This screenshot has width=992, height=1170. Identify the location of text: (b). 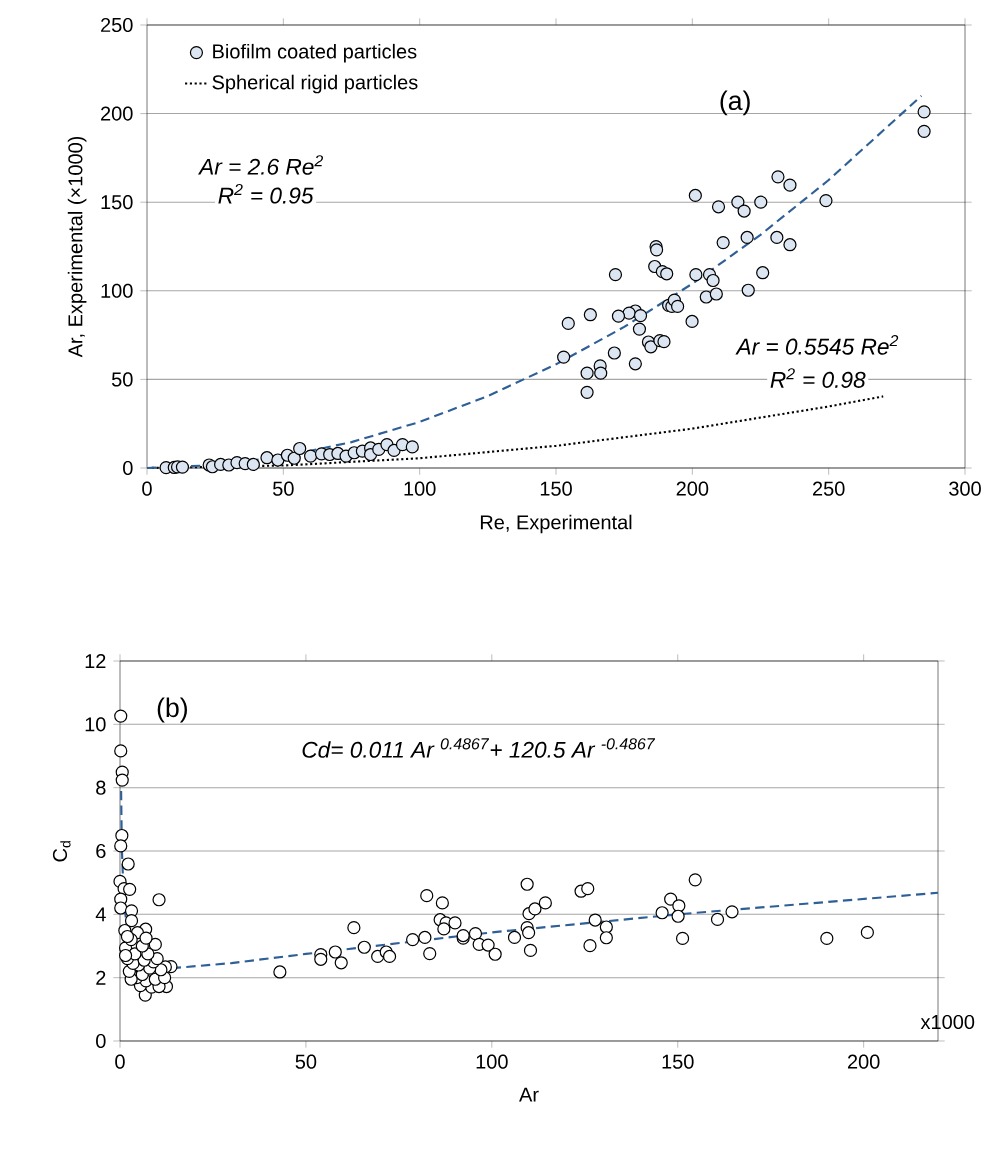
(172, 710).